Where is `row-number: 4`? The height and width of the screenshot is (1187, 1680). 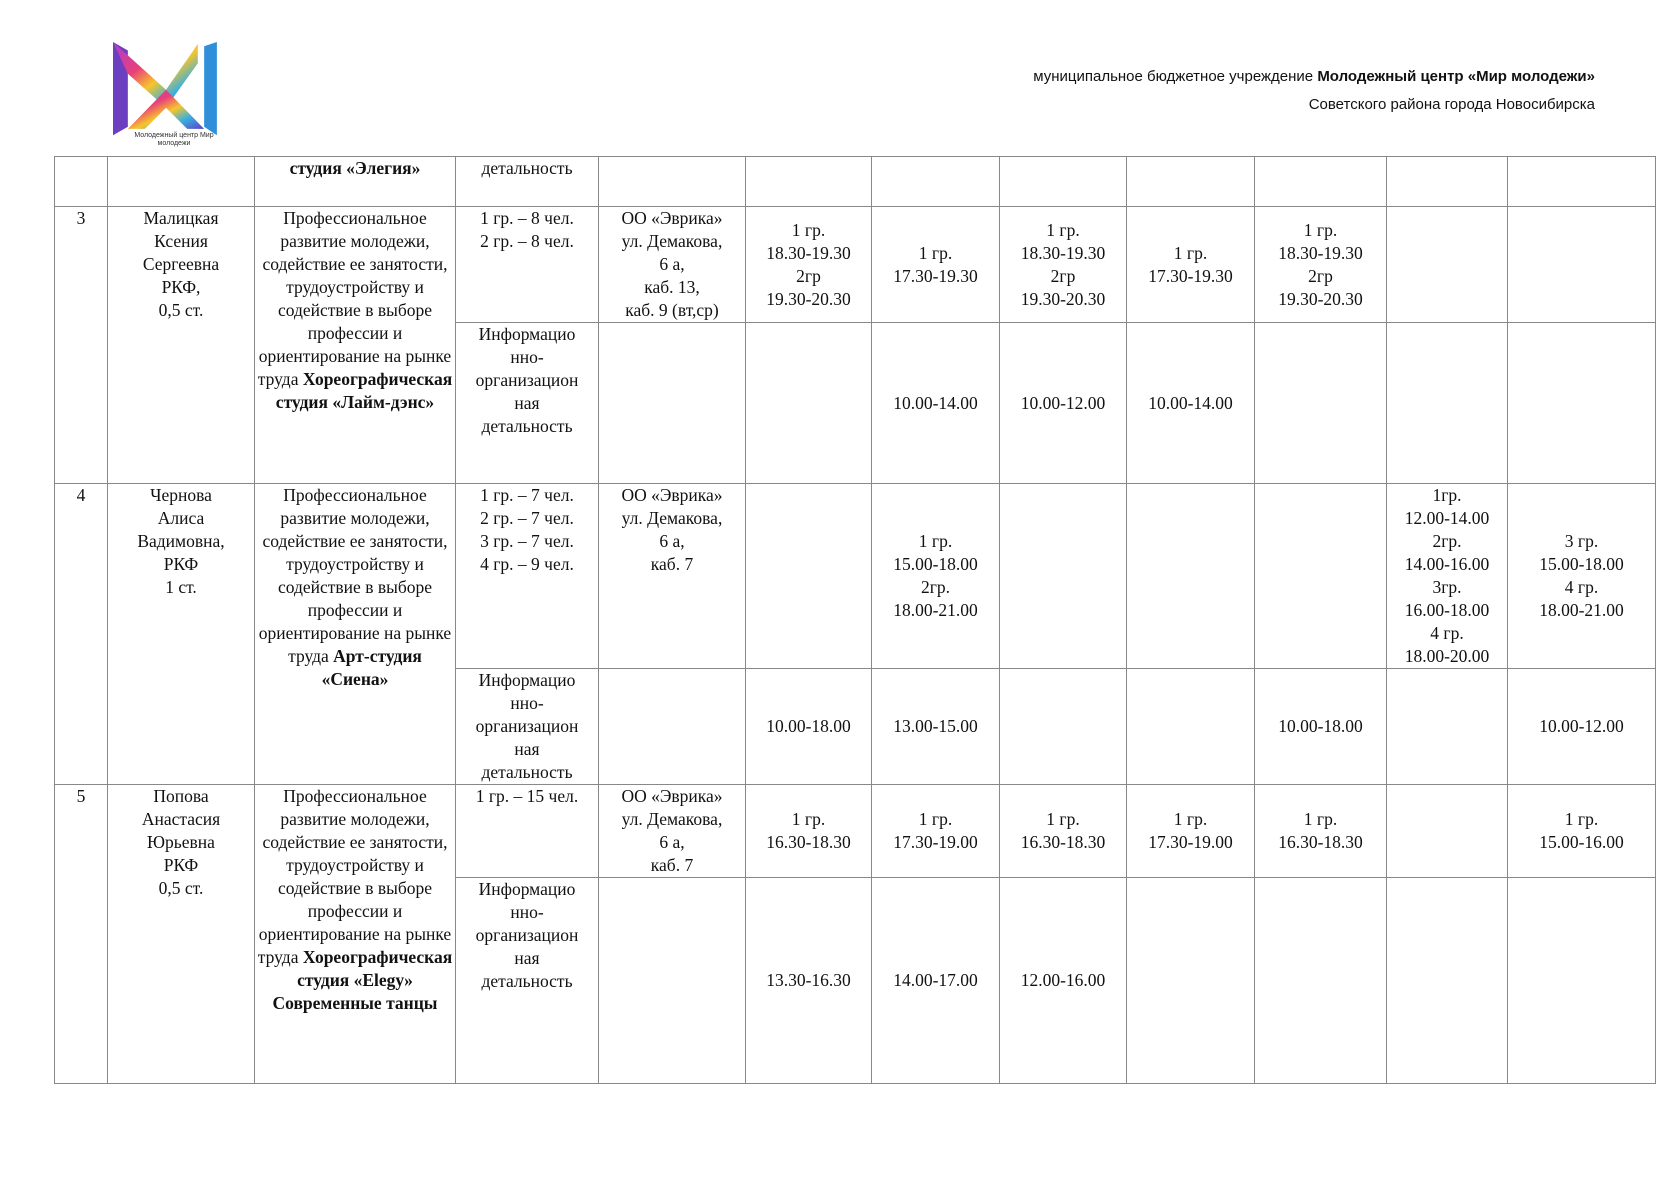 row-number: 4 is located at coordinates (81, 634).